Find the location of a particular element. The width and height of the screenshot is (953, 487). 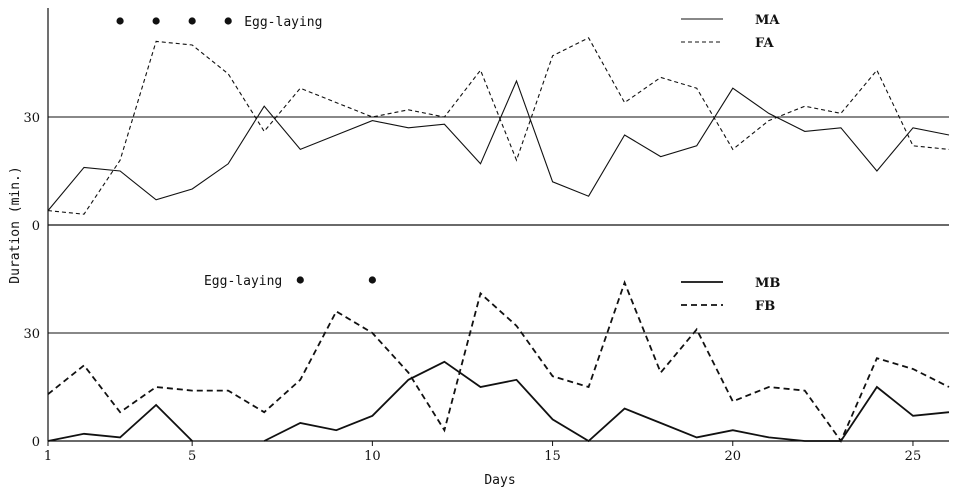

panel-a-y-tick-label-30: 30 is located at coordinates (31, 118).